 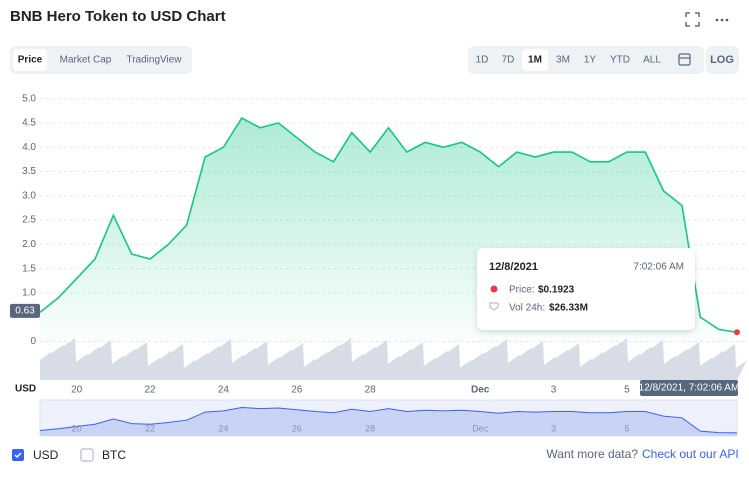 I want to click on tooltip-date: 12/8/2021, so click(x=513, y=267).